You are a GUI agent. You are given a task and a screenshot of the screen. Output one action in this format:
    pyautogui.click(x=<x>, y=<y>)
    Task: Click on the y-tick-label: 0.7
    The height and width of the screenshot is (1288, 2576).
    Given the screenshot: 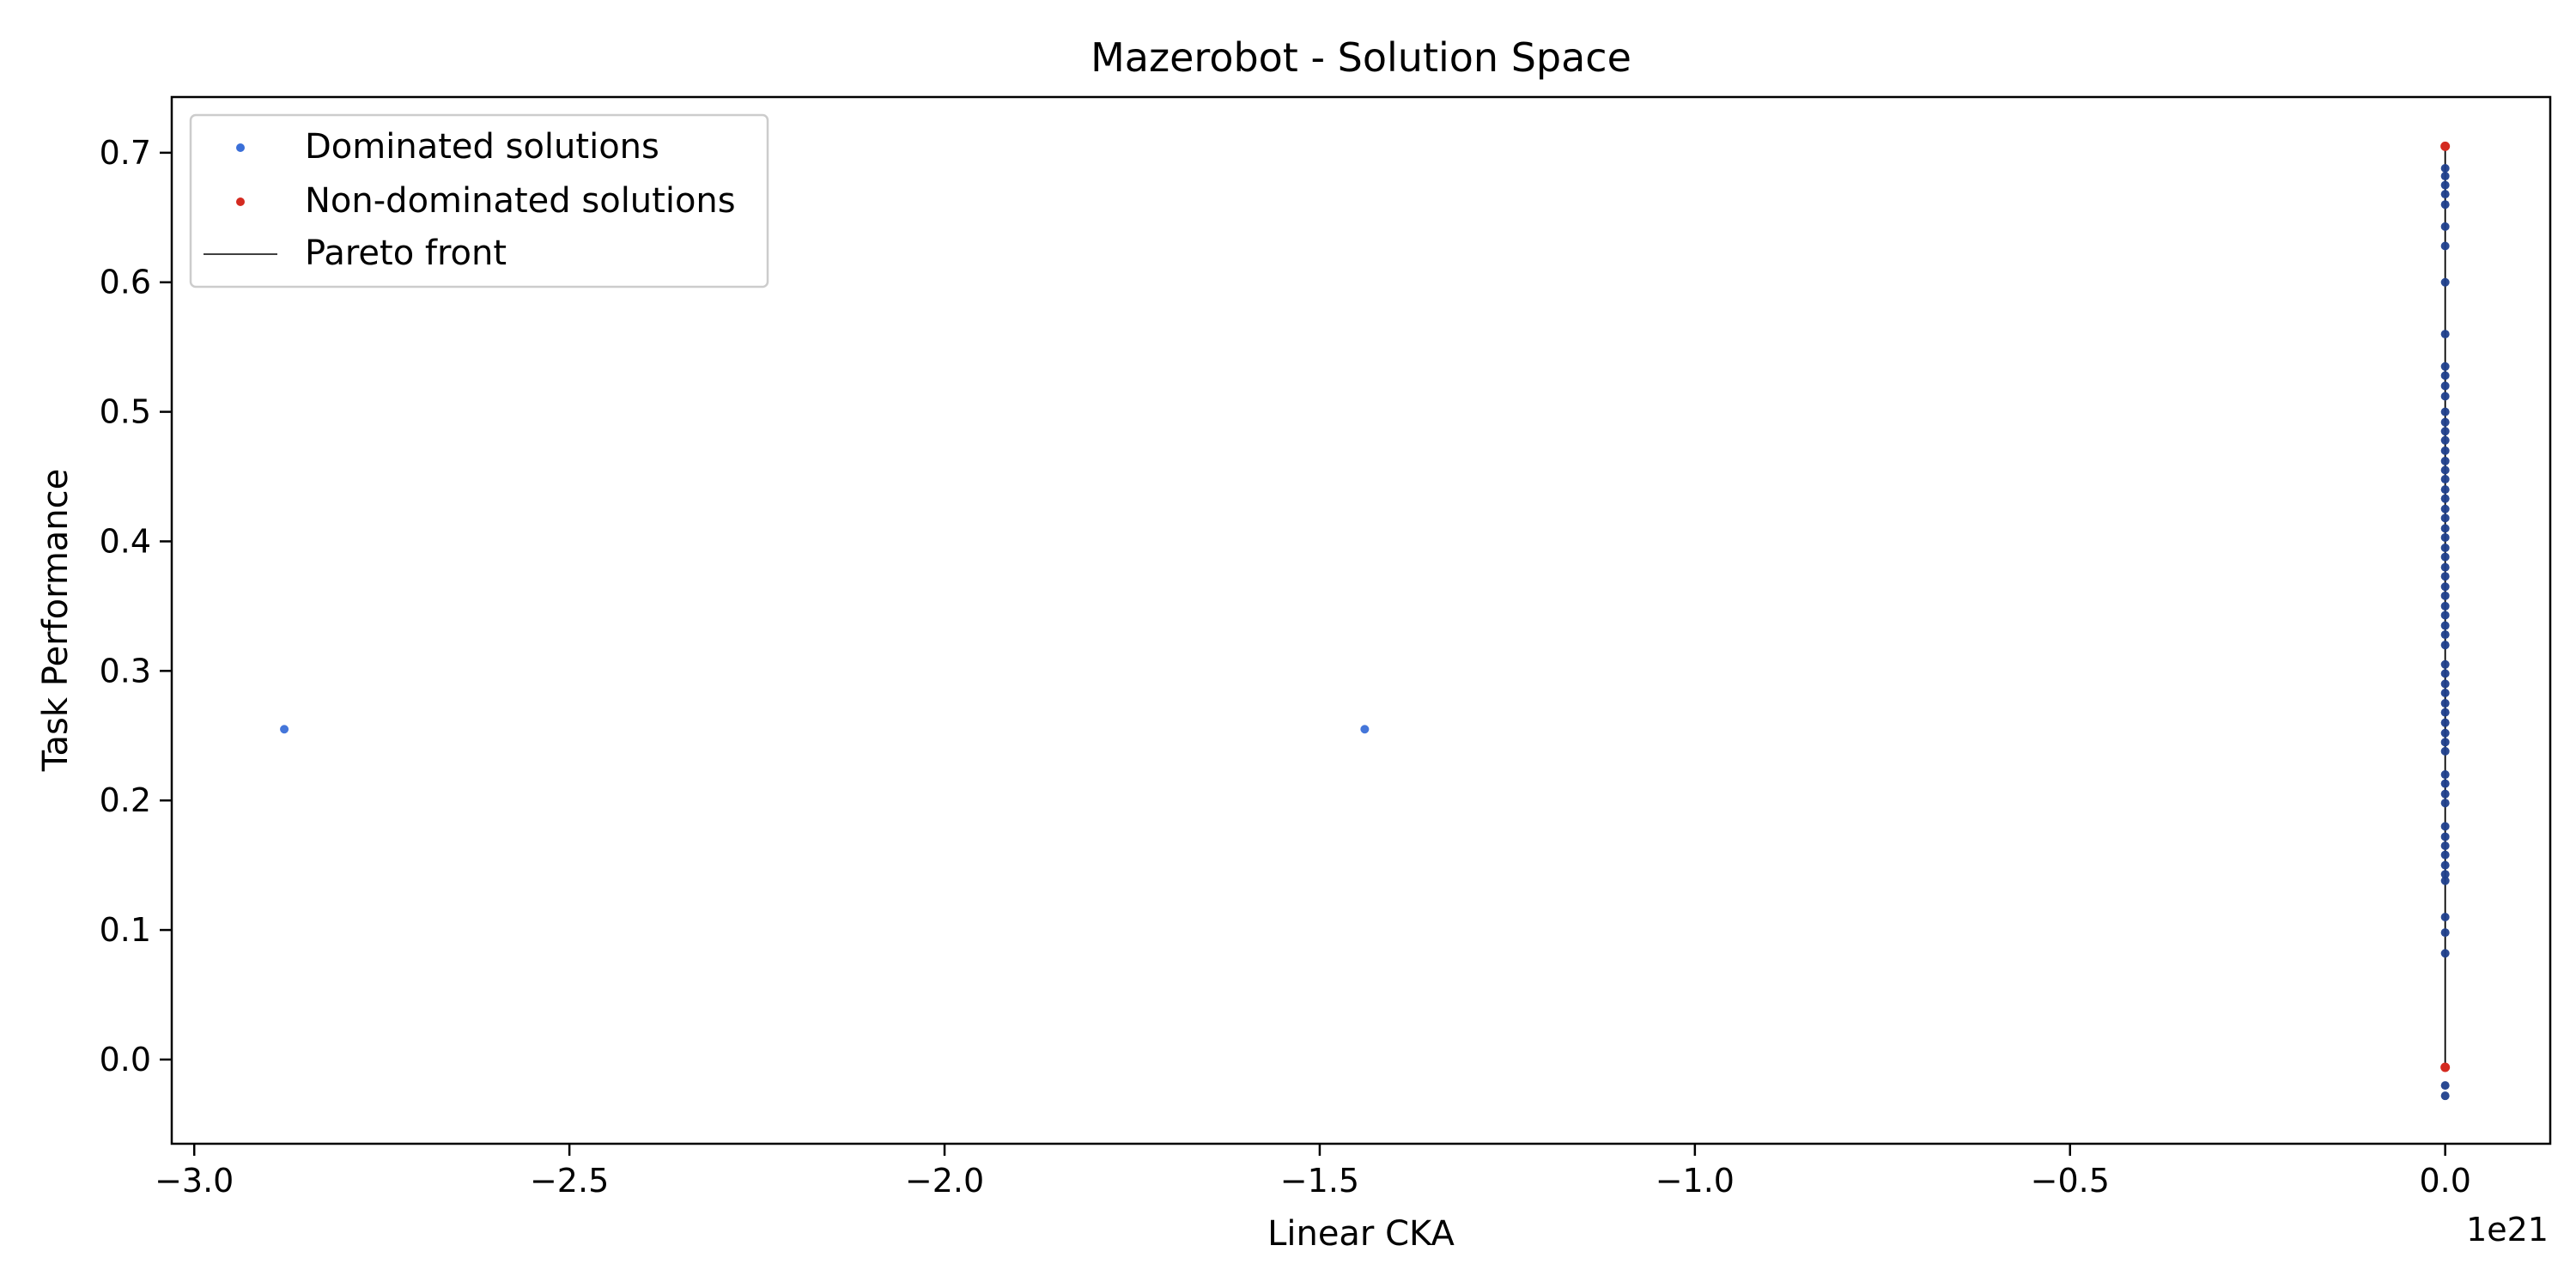 What is the action you would take?
    pyautogui.click(x=126, y=153)
    